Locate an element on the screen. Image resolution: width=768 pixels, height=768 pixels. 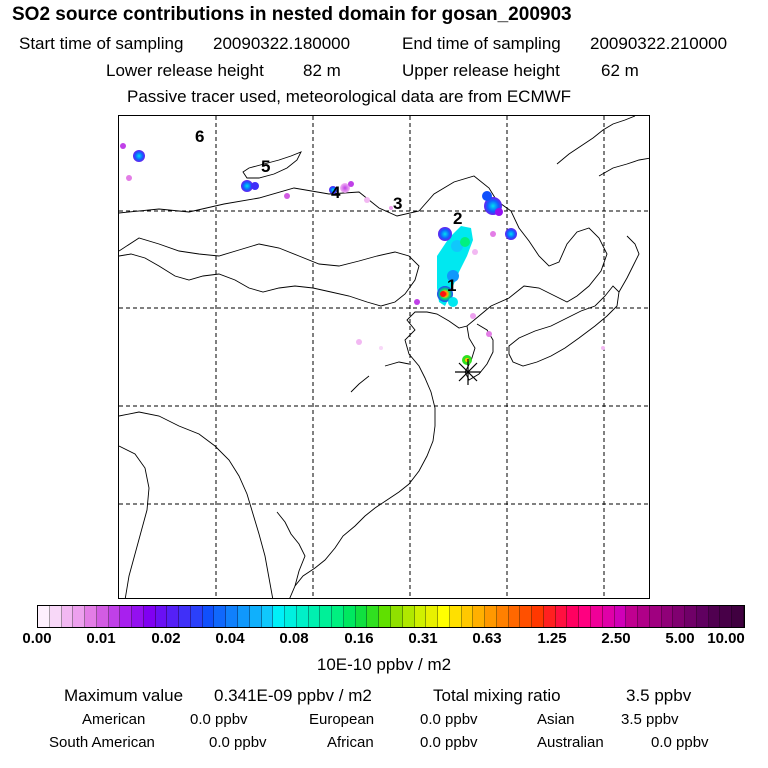
region-value: 3.5 ppbv is located at coordinates (650, 719).